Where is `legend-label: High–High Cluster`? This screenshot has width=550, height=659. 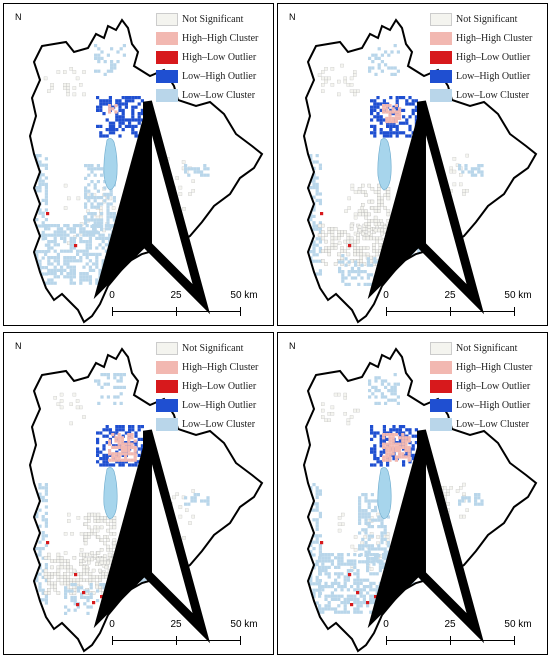 legend-label: High–High Cluster is located at coordinates (220, 38).